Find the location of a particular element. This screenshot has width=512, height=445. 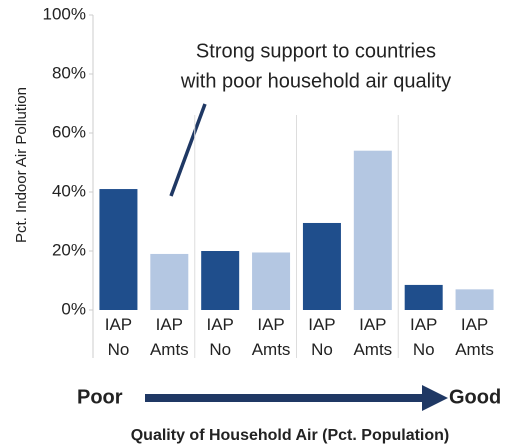

annotation: Strong support to countries is located at coordinates (316, 51).